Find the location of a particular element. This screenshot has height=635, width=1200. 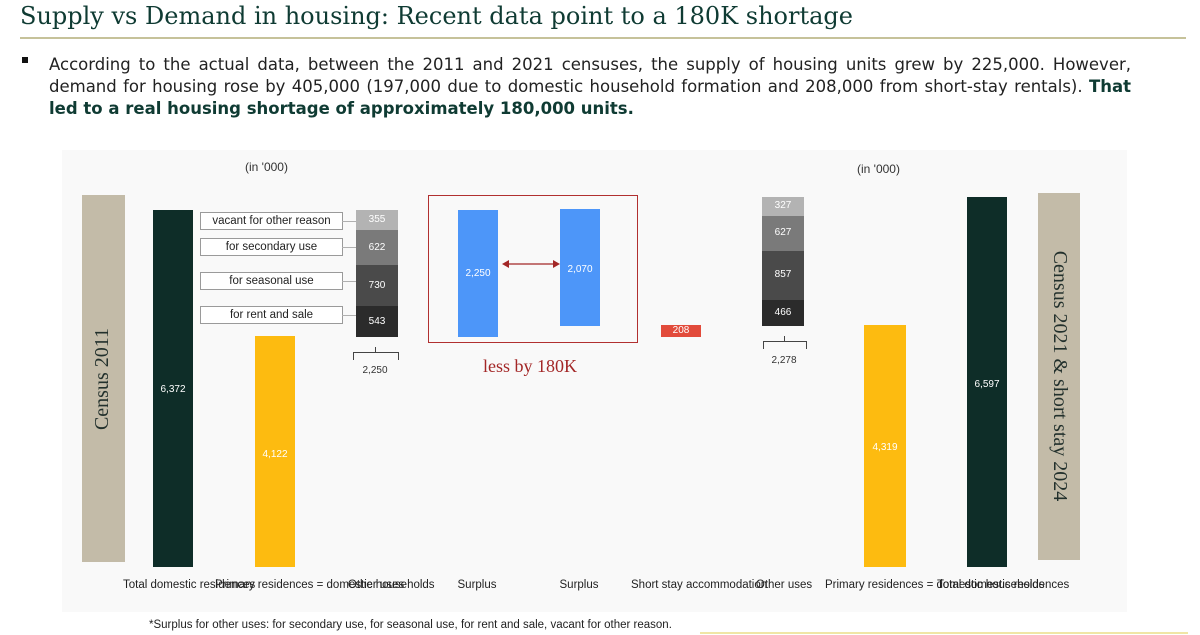

other-2021-segment-value-2: 857 is located at coordinates (783, 275).